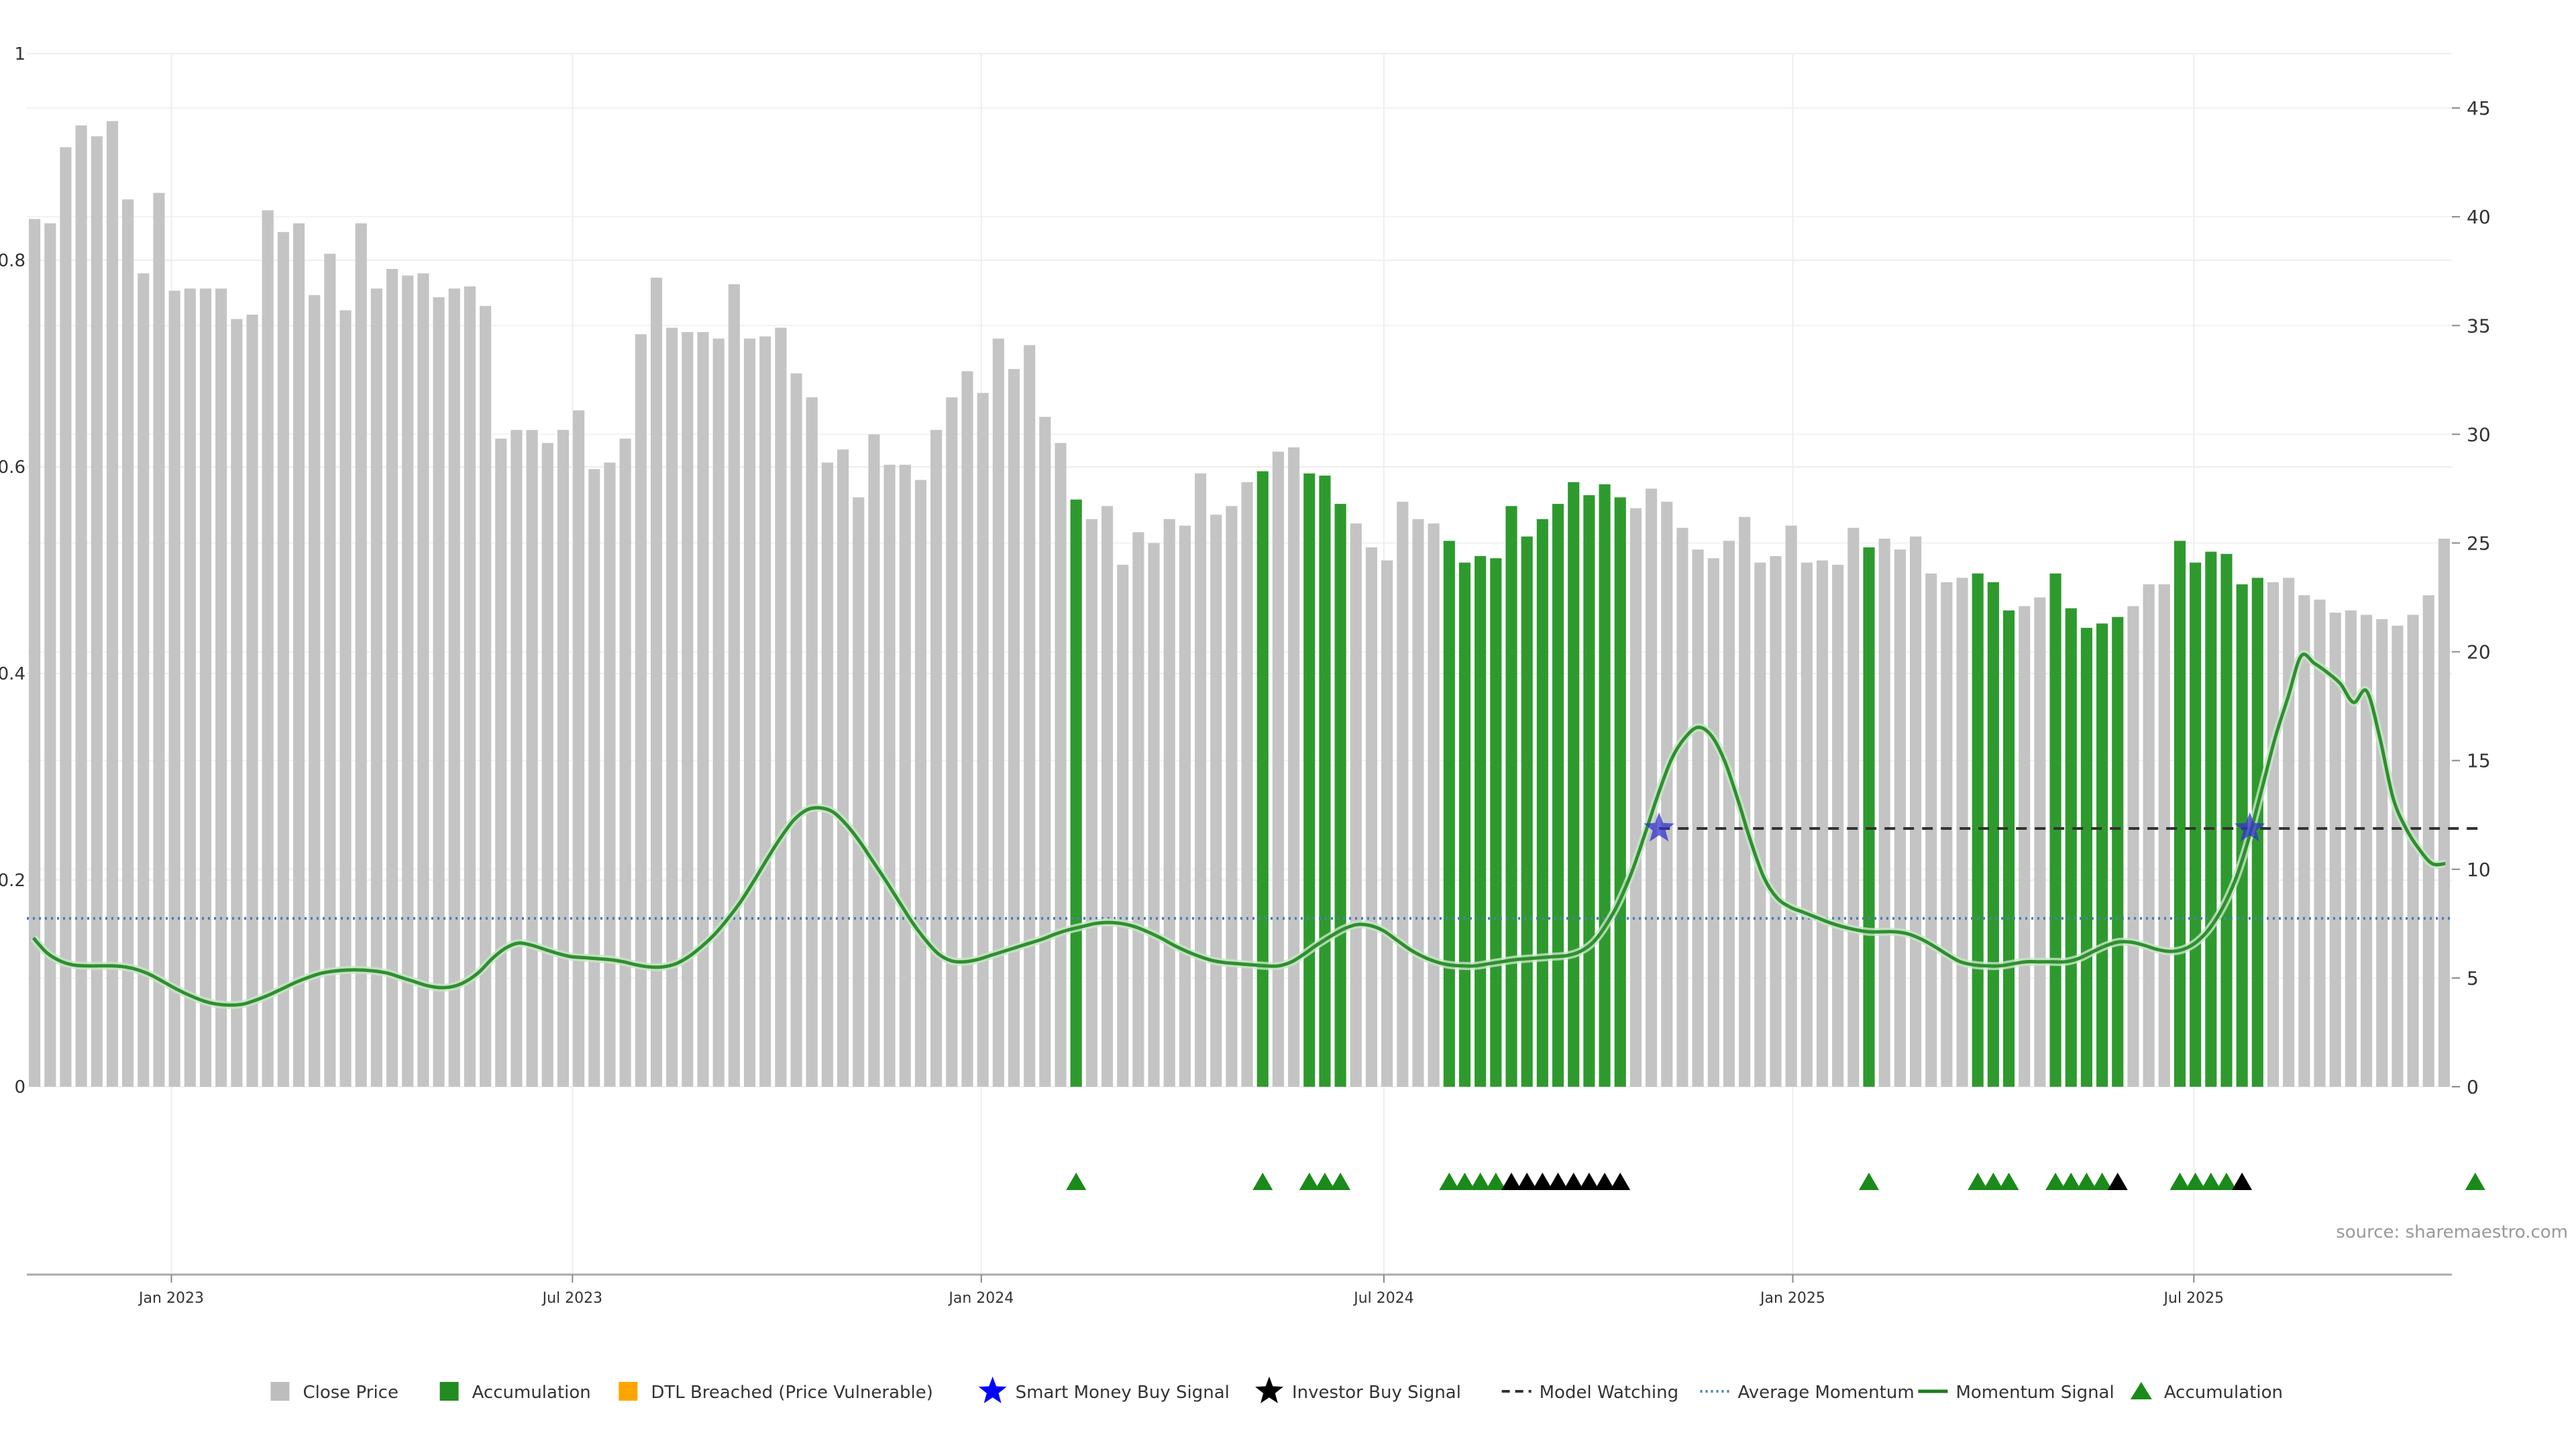  I want to click on legend-item: DTL Breached (Price Vulnerable), so click(776, 1392).